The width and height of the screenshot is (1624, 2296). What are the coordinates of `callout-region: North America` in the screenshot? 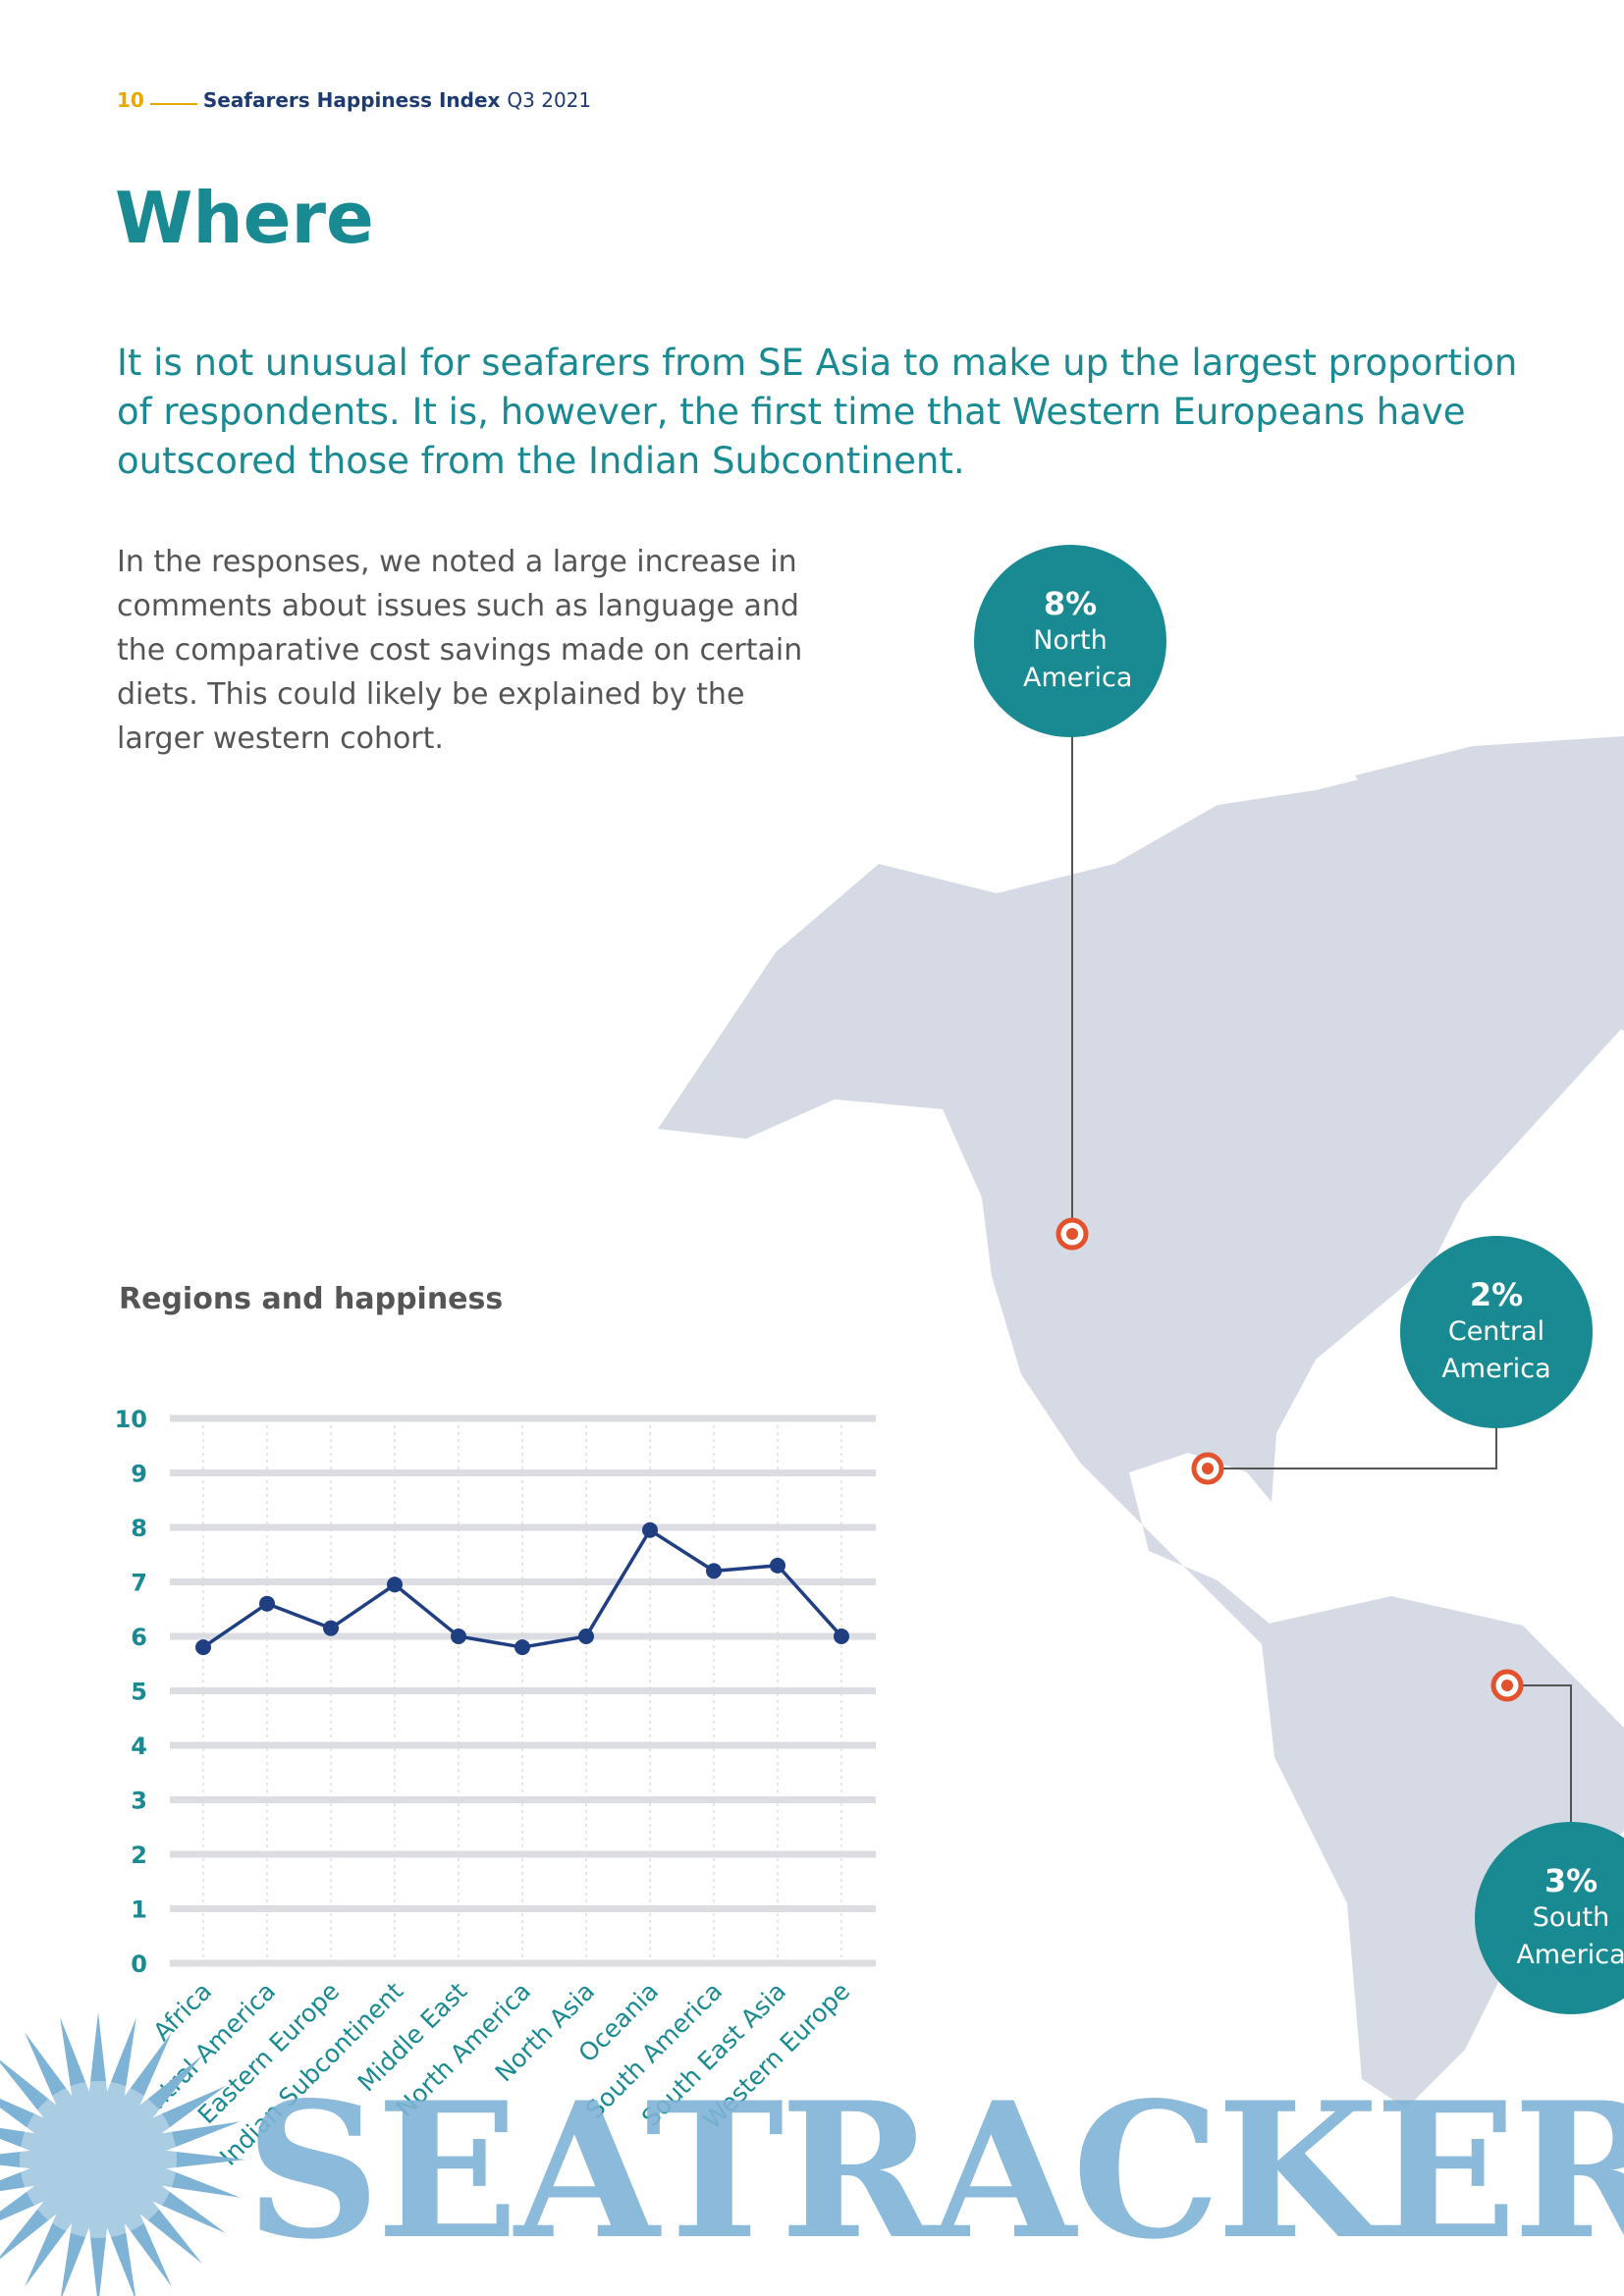 It's located at (1078, 659).